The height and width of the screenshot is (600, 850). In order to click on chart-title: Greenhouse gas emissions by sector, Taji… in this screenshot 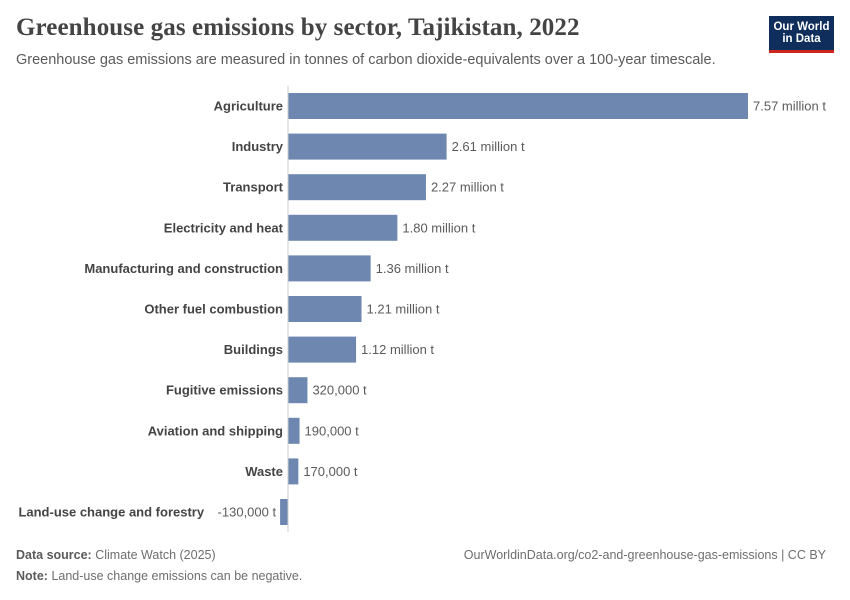, I will do `click(298, 27)`.